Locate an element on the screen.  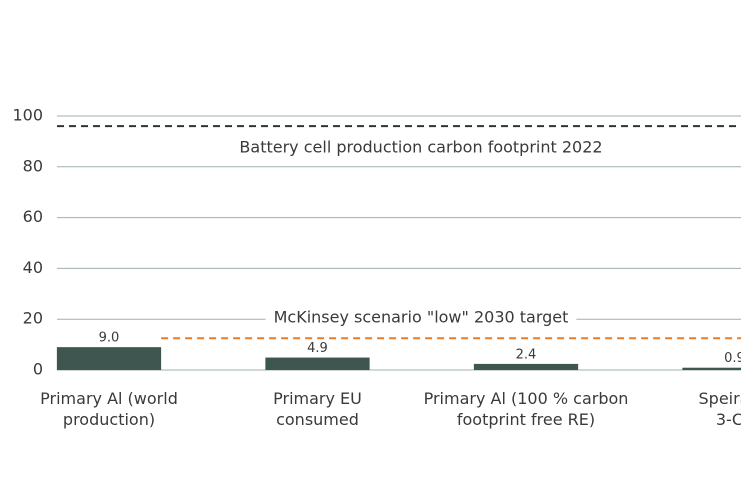
x-tick-label: Speira IC3-CS is located at coordinates (720, 409).